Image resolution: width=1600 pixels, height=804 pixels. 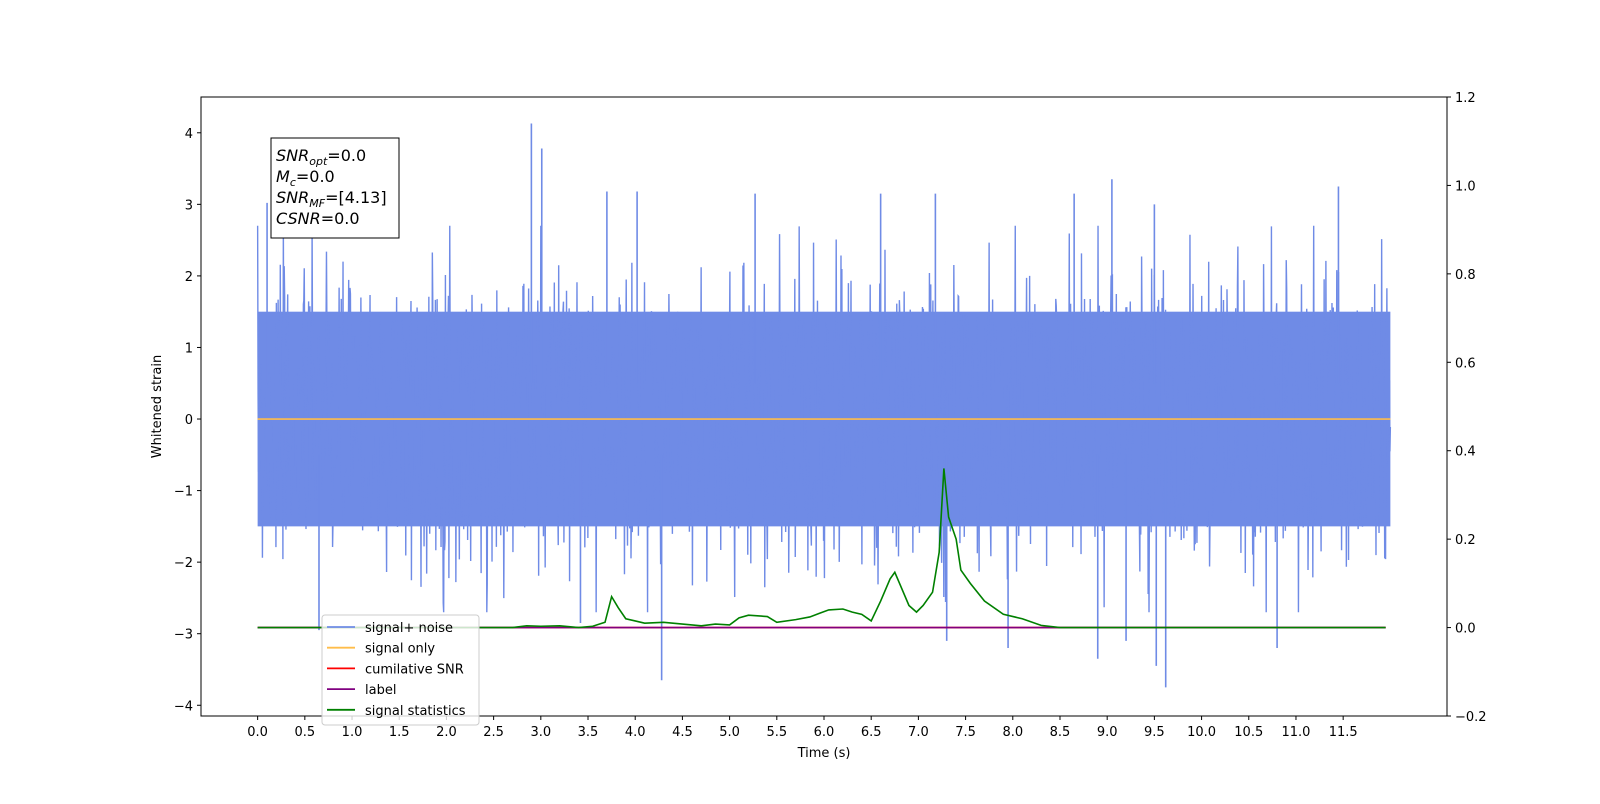 What do you see at coordinates (189, 277) in the screenshot?
I see `y-left-tick-label: 2` at bounding box center [189, 277].